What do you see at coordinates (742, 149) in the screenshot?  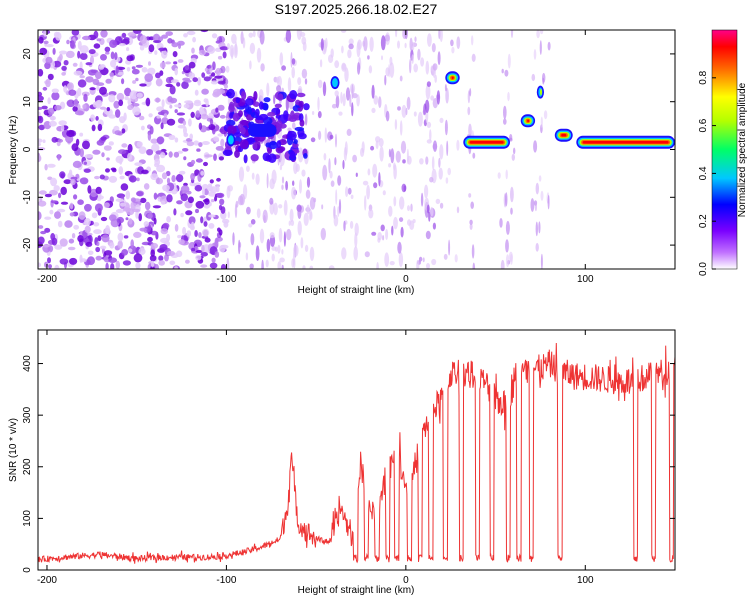 I see `colorbar-label: Normalized spectral amplitude` at bounding box center [742, 149].